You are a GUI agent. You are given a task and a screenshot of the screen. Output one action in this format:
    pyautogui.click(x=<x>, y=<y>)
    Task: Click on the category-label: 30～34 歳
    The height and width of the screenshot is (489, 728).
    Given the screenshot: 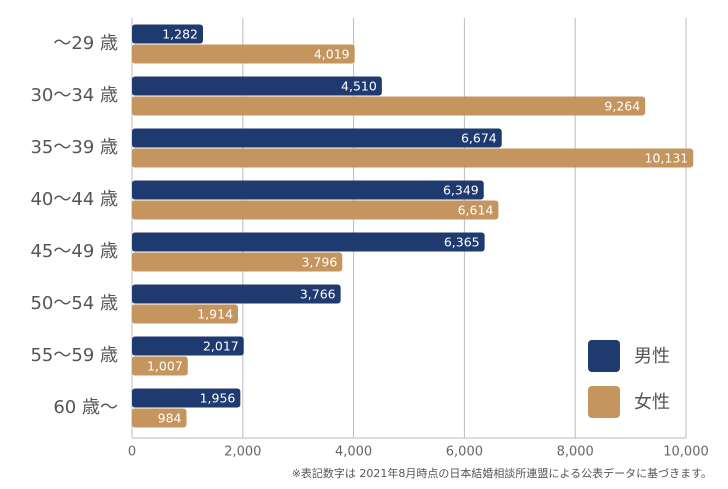 What is the action you would take?
    pyautogui.click(x=74, y=95)
    